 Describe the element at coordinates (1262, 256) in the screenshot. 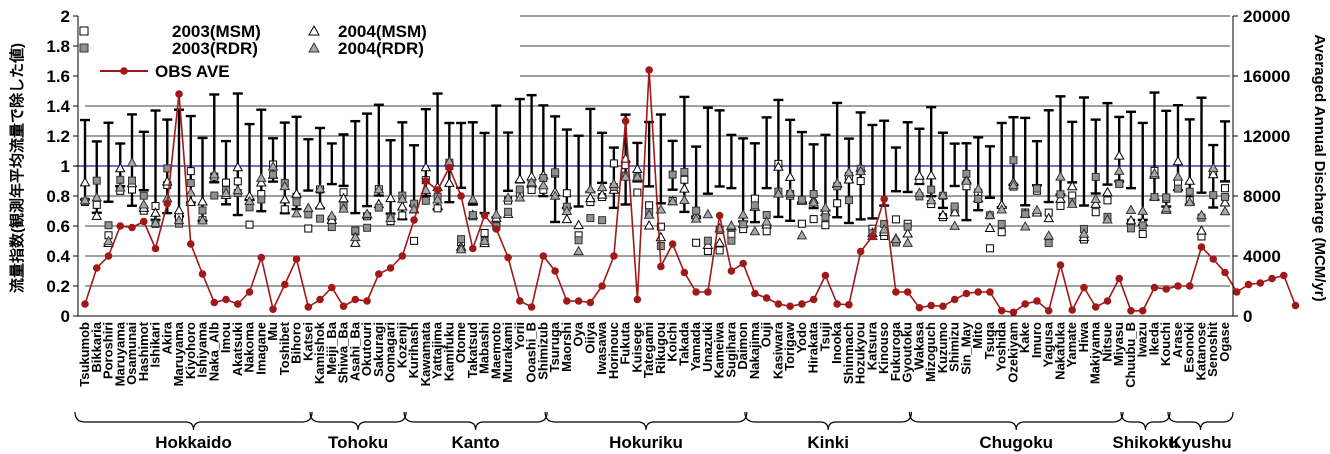

I see `y-tick-label-right: 4000` at that location.